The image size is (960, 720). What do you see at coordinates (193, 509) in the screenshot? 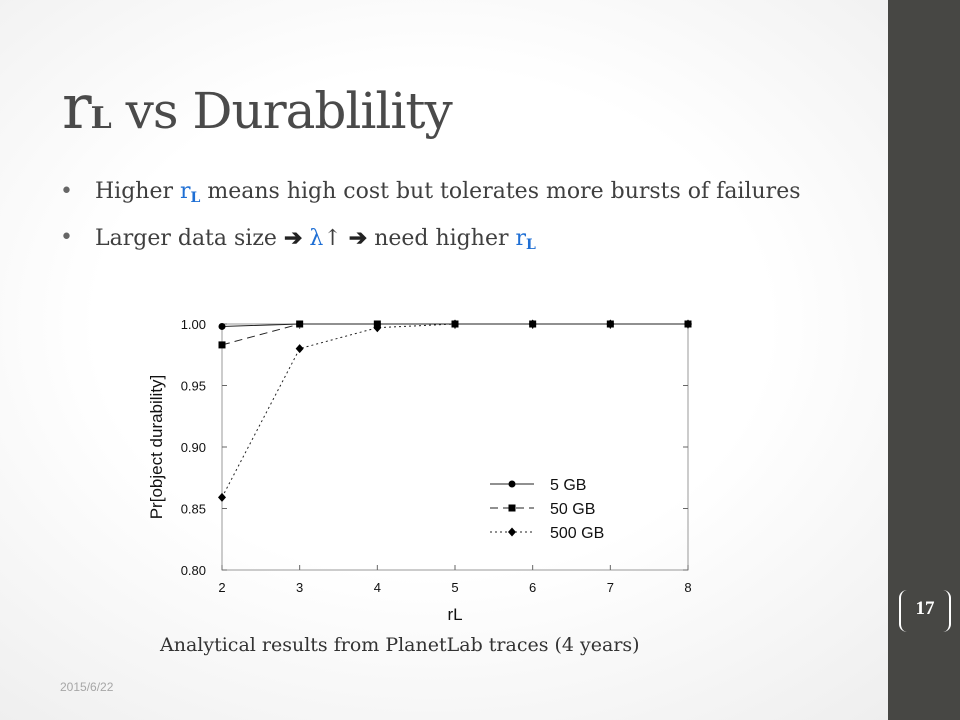
I see `y-tick-label: 0.85` at bounding box center [193, 509].